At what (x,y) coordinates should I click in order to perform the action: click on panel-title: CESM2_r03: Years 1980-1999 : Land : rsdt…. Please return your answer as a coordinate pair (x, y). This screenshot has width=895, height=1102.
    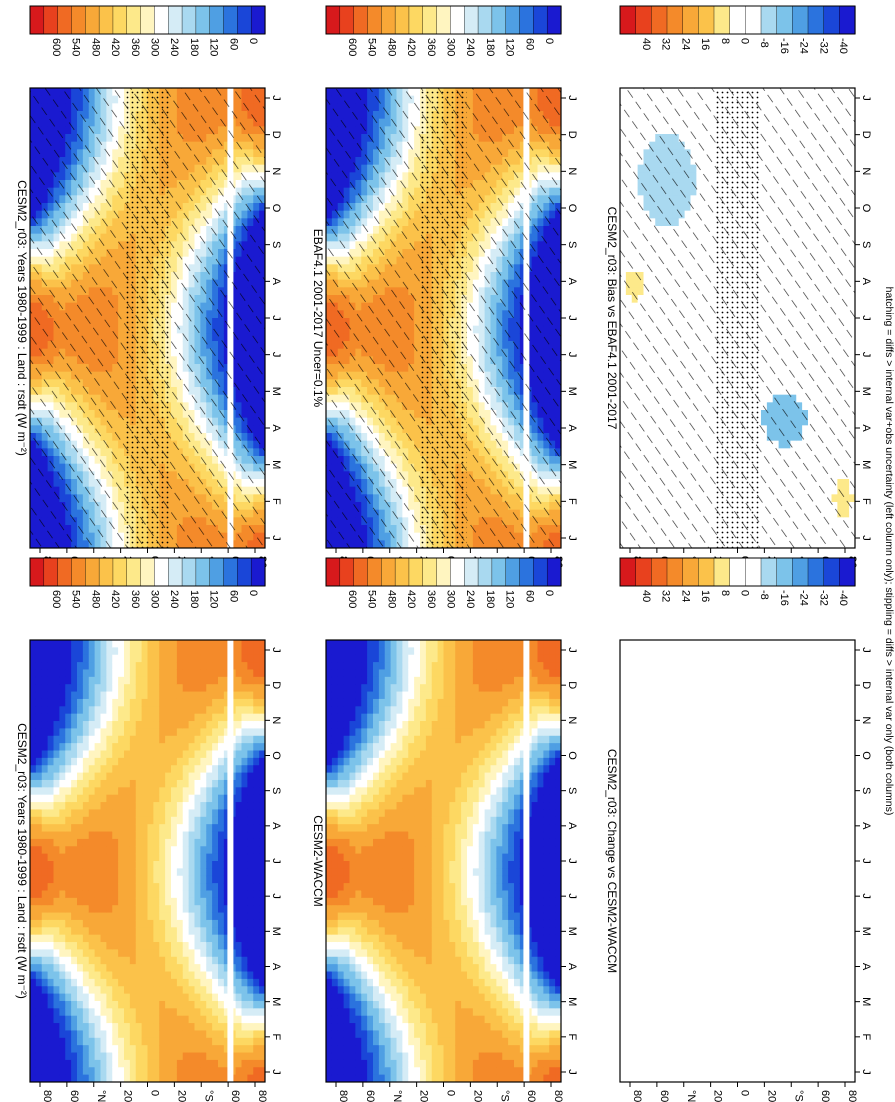
    Looking at the image, I should click on (22, 861).